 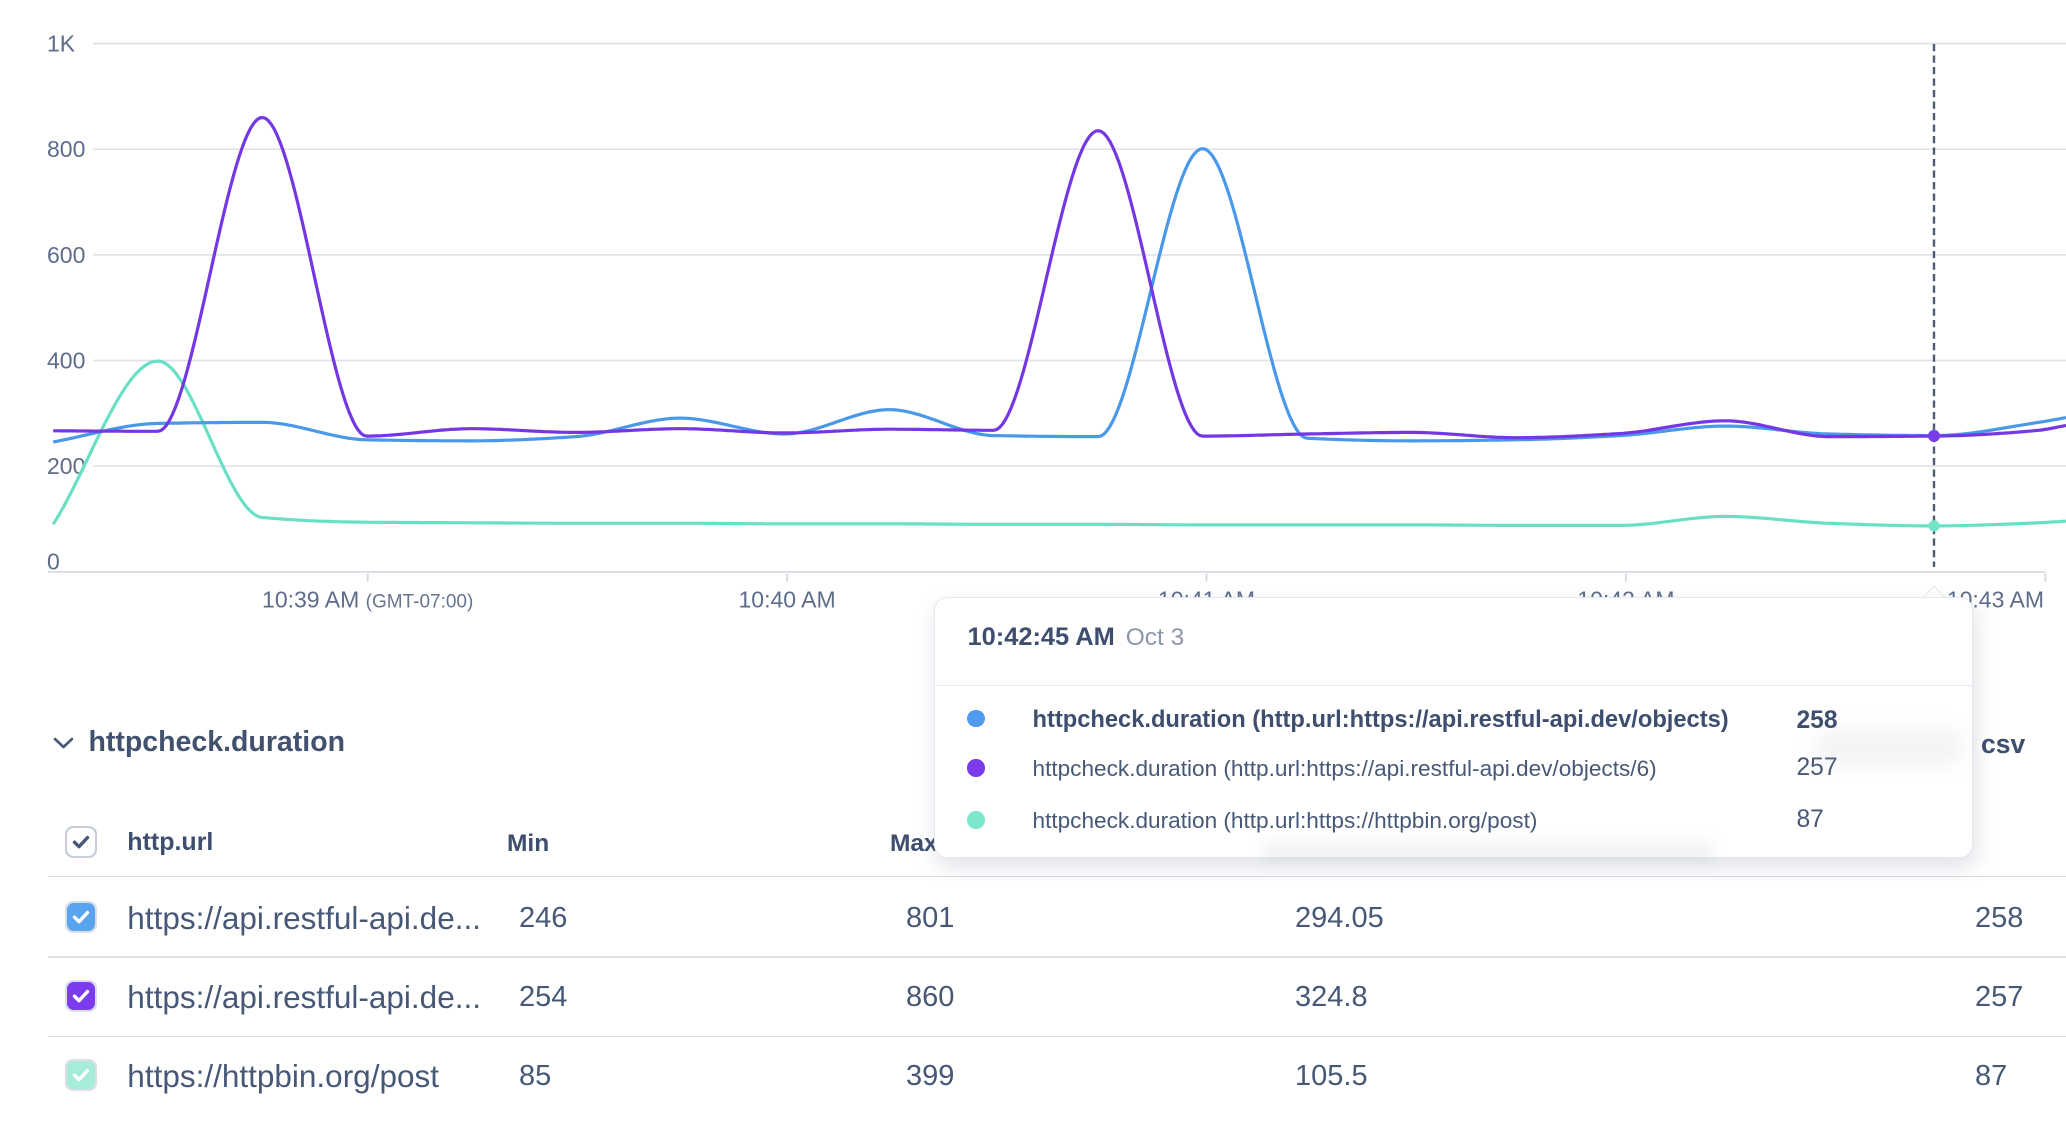 What do you see at coordinates (66, 361) in the screenshot?
I see `svg-text: 400` at bounding box center [66, 361].